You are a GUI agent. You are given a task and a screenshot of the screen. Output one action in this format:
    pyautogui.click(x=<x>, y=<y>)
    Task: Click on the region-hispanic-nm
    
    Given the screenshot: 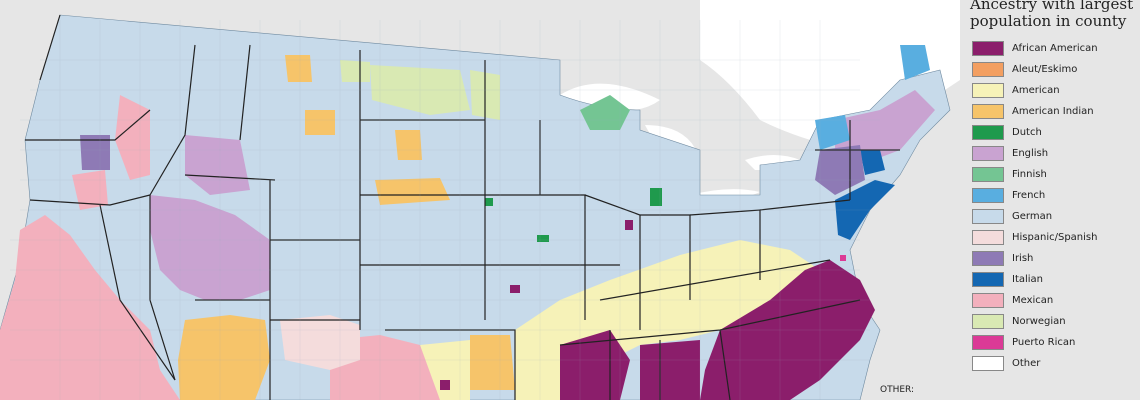 What is the action you would take?
    pyautogui.click(x=320, y=342)
    